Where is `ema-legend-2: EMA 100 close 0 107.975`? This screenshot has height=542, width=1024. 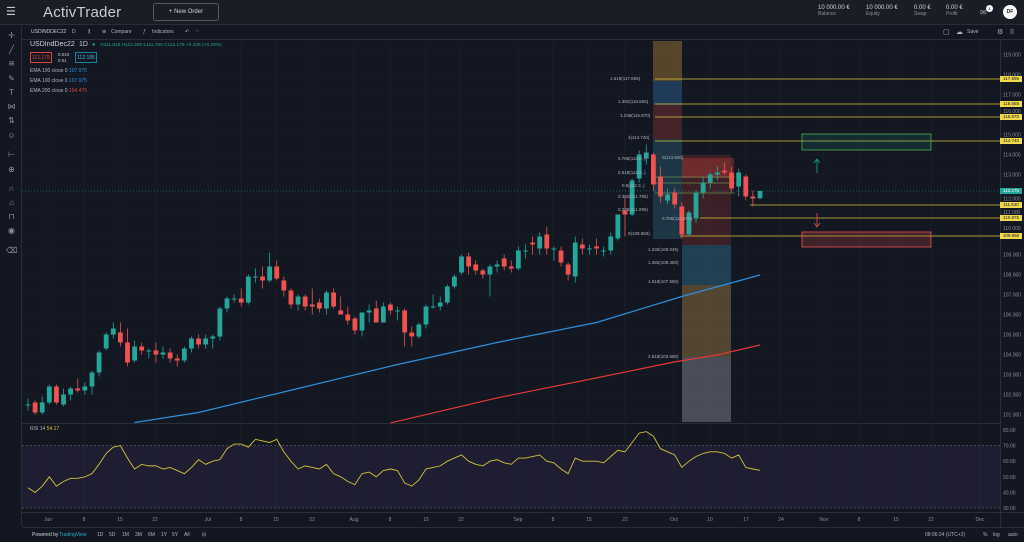 ema-legend-2: EMA 100 close 0 107.975 is located at coordinates (58, 81).